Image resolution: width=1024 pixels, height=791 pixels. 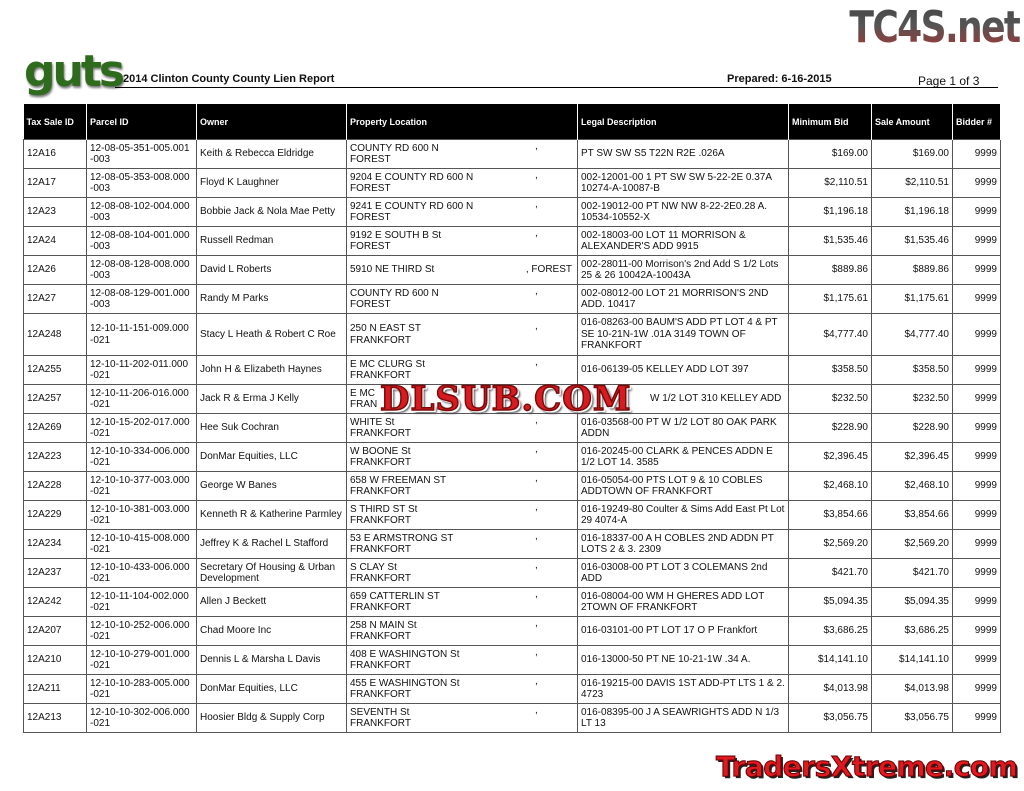 I want to click on property-location: 258 N MAIN St, FRANKFORT, so click(x=462, y=631).